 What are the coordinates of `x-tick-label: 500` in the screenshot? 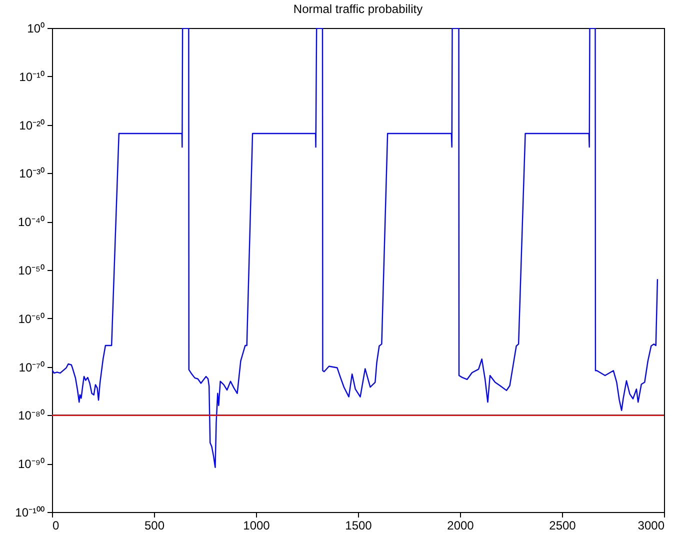 It's located at (154, 525).